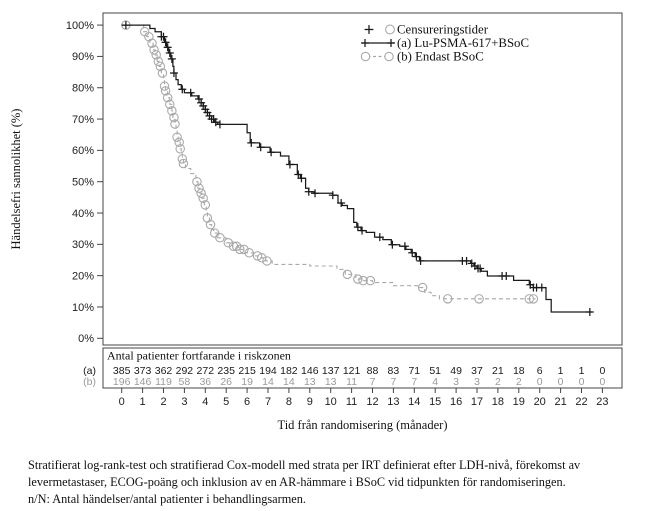  Describe the element at coordinates (289, 371) in the screenshot. I see `risk-value-a: 182` at that location.